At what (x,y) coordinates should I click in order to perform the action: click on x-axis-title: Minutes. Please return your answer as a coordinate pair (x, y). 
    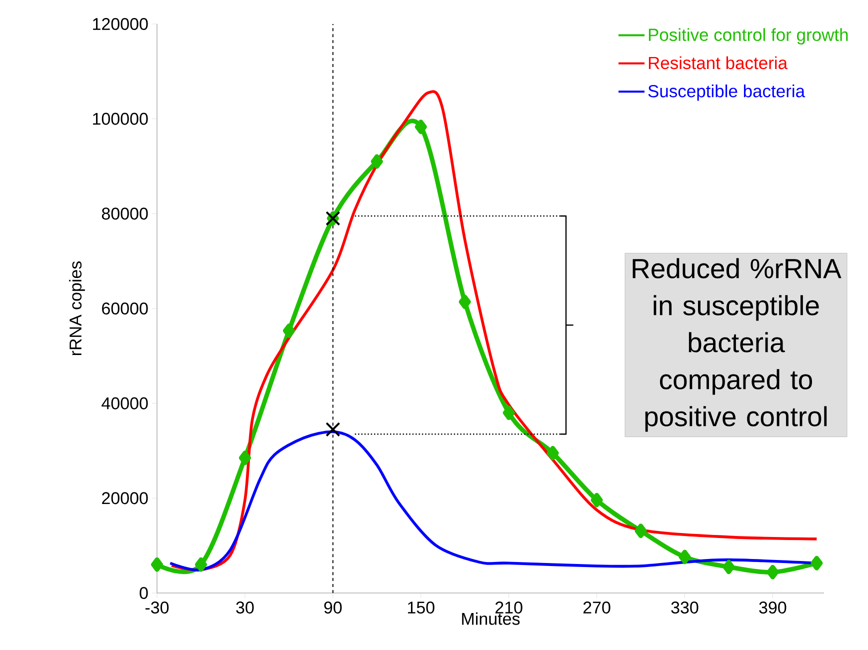
    Looking at the image, I should click on (491, 618).